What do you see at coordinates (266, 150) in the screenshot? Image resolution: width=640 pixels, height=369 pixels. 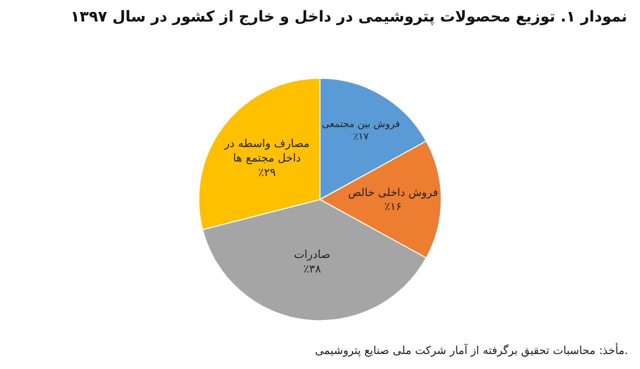 I see `slice-label: مصارف واسطه در داخل مجتمع ها` at bounding box center [266, 150].